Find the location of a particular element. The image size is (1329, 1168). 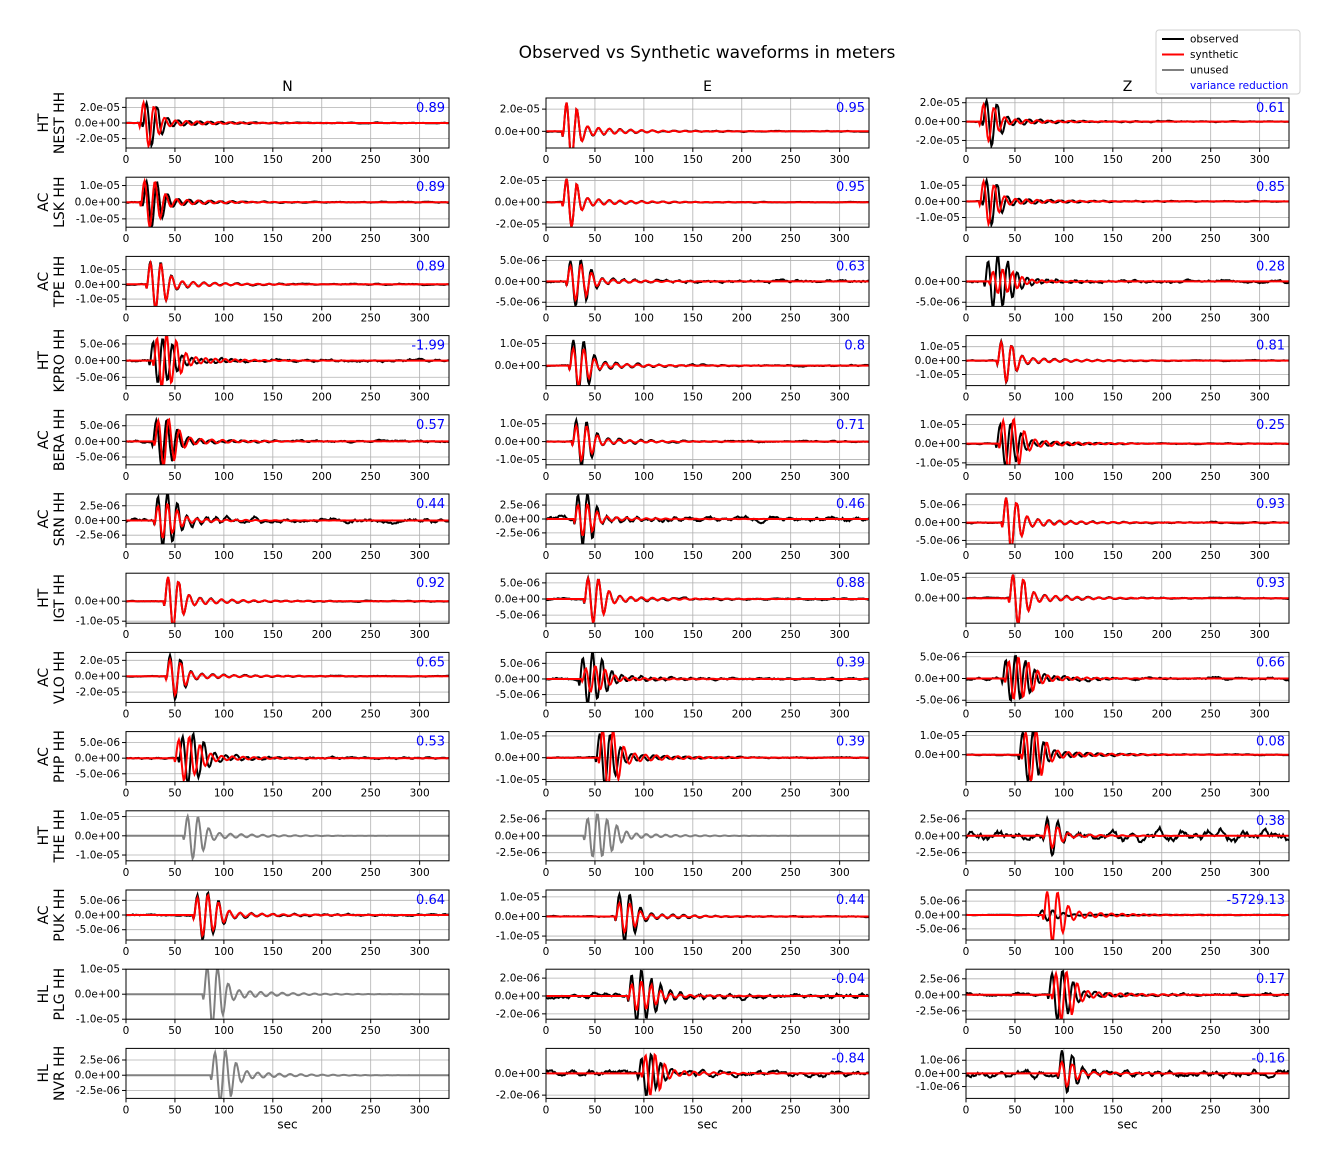

variance-reduction-label: 0.63 is located at coordinates (850, 266).